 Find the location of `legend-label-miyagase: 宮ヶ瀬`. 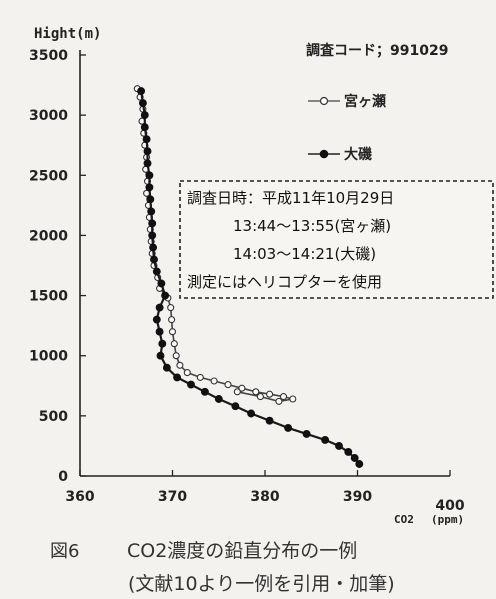

legend-label-miyagase: 宮ヶ瀬 is located at coordinates (365, 101).